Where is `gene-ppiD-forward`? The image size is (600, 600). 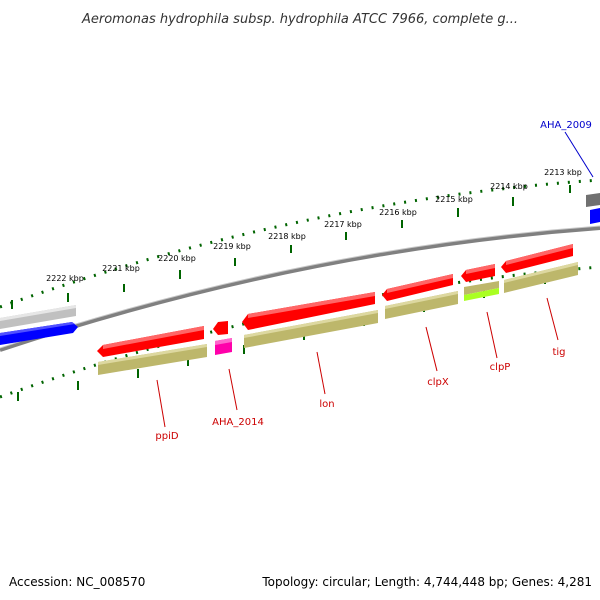 gene-ppiD-forward is located at coordinates (150, 341).